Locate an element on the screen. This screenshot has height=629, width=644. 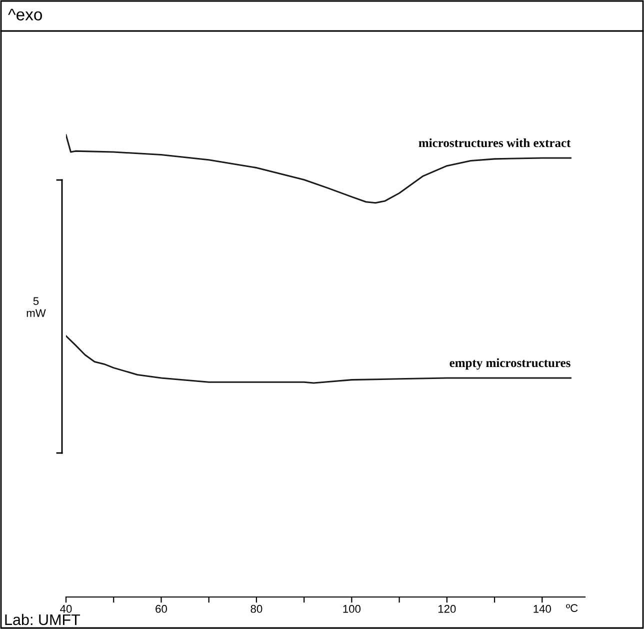
x-tick-label: 120 is located at coordinates (447, 608).